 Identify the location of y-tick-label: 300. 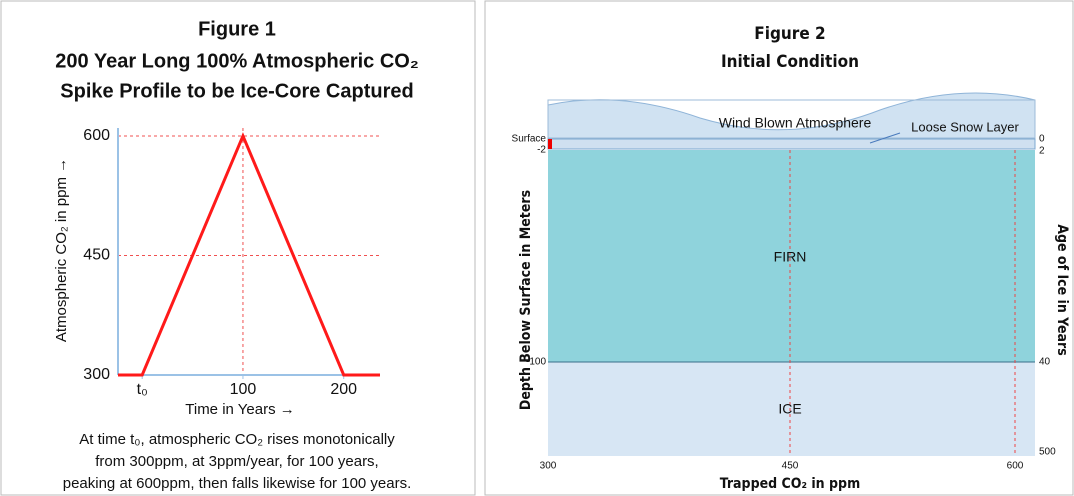
(96, 374).